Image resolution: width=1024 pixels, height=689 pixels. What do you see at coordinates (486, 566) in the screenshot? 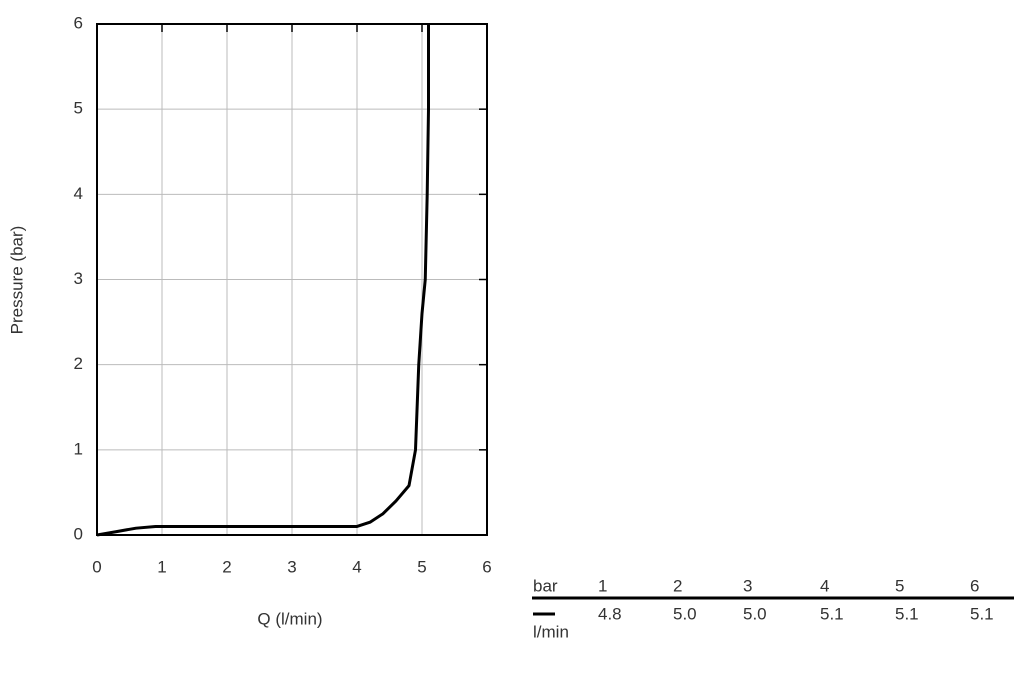
I see `x-tick-label: 6` at bounding box center [486, 566].